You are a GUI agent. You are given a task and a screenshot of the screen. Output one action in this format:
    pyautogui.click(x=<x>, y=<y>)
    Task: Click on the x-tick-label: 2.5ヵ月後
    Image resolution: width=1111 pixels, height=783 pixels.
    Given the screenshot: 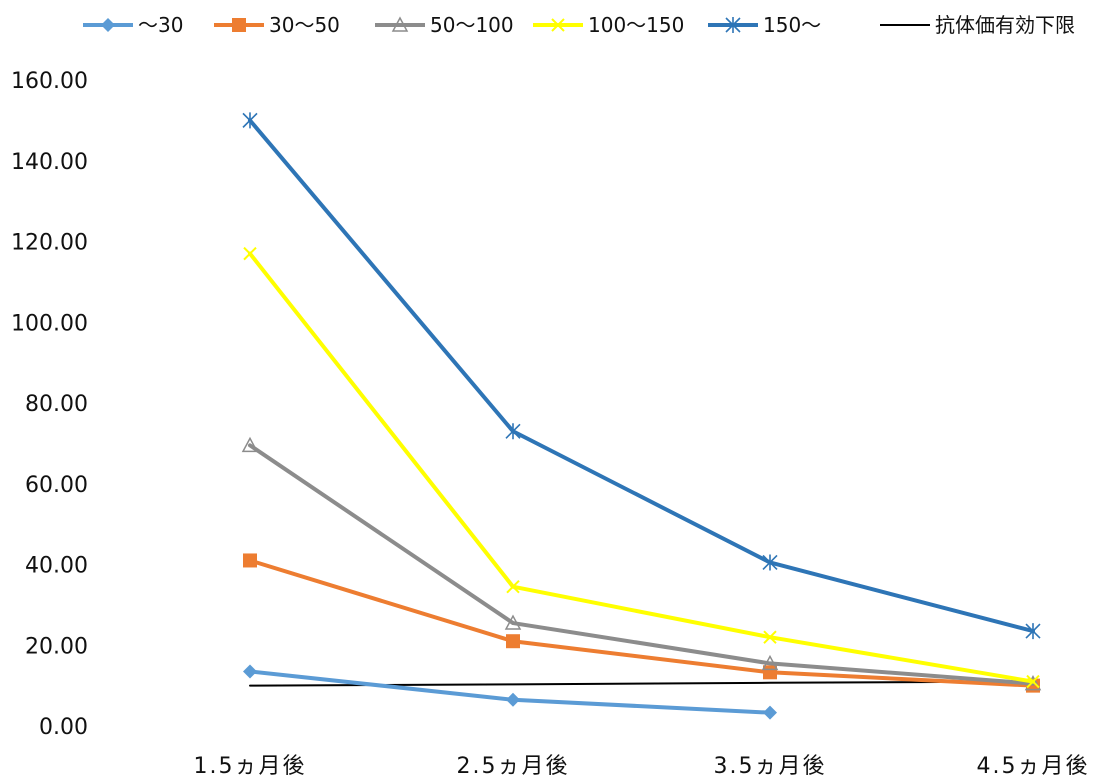 What is the action you would take?
    pyautogui.click(x=513, y=766)
    